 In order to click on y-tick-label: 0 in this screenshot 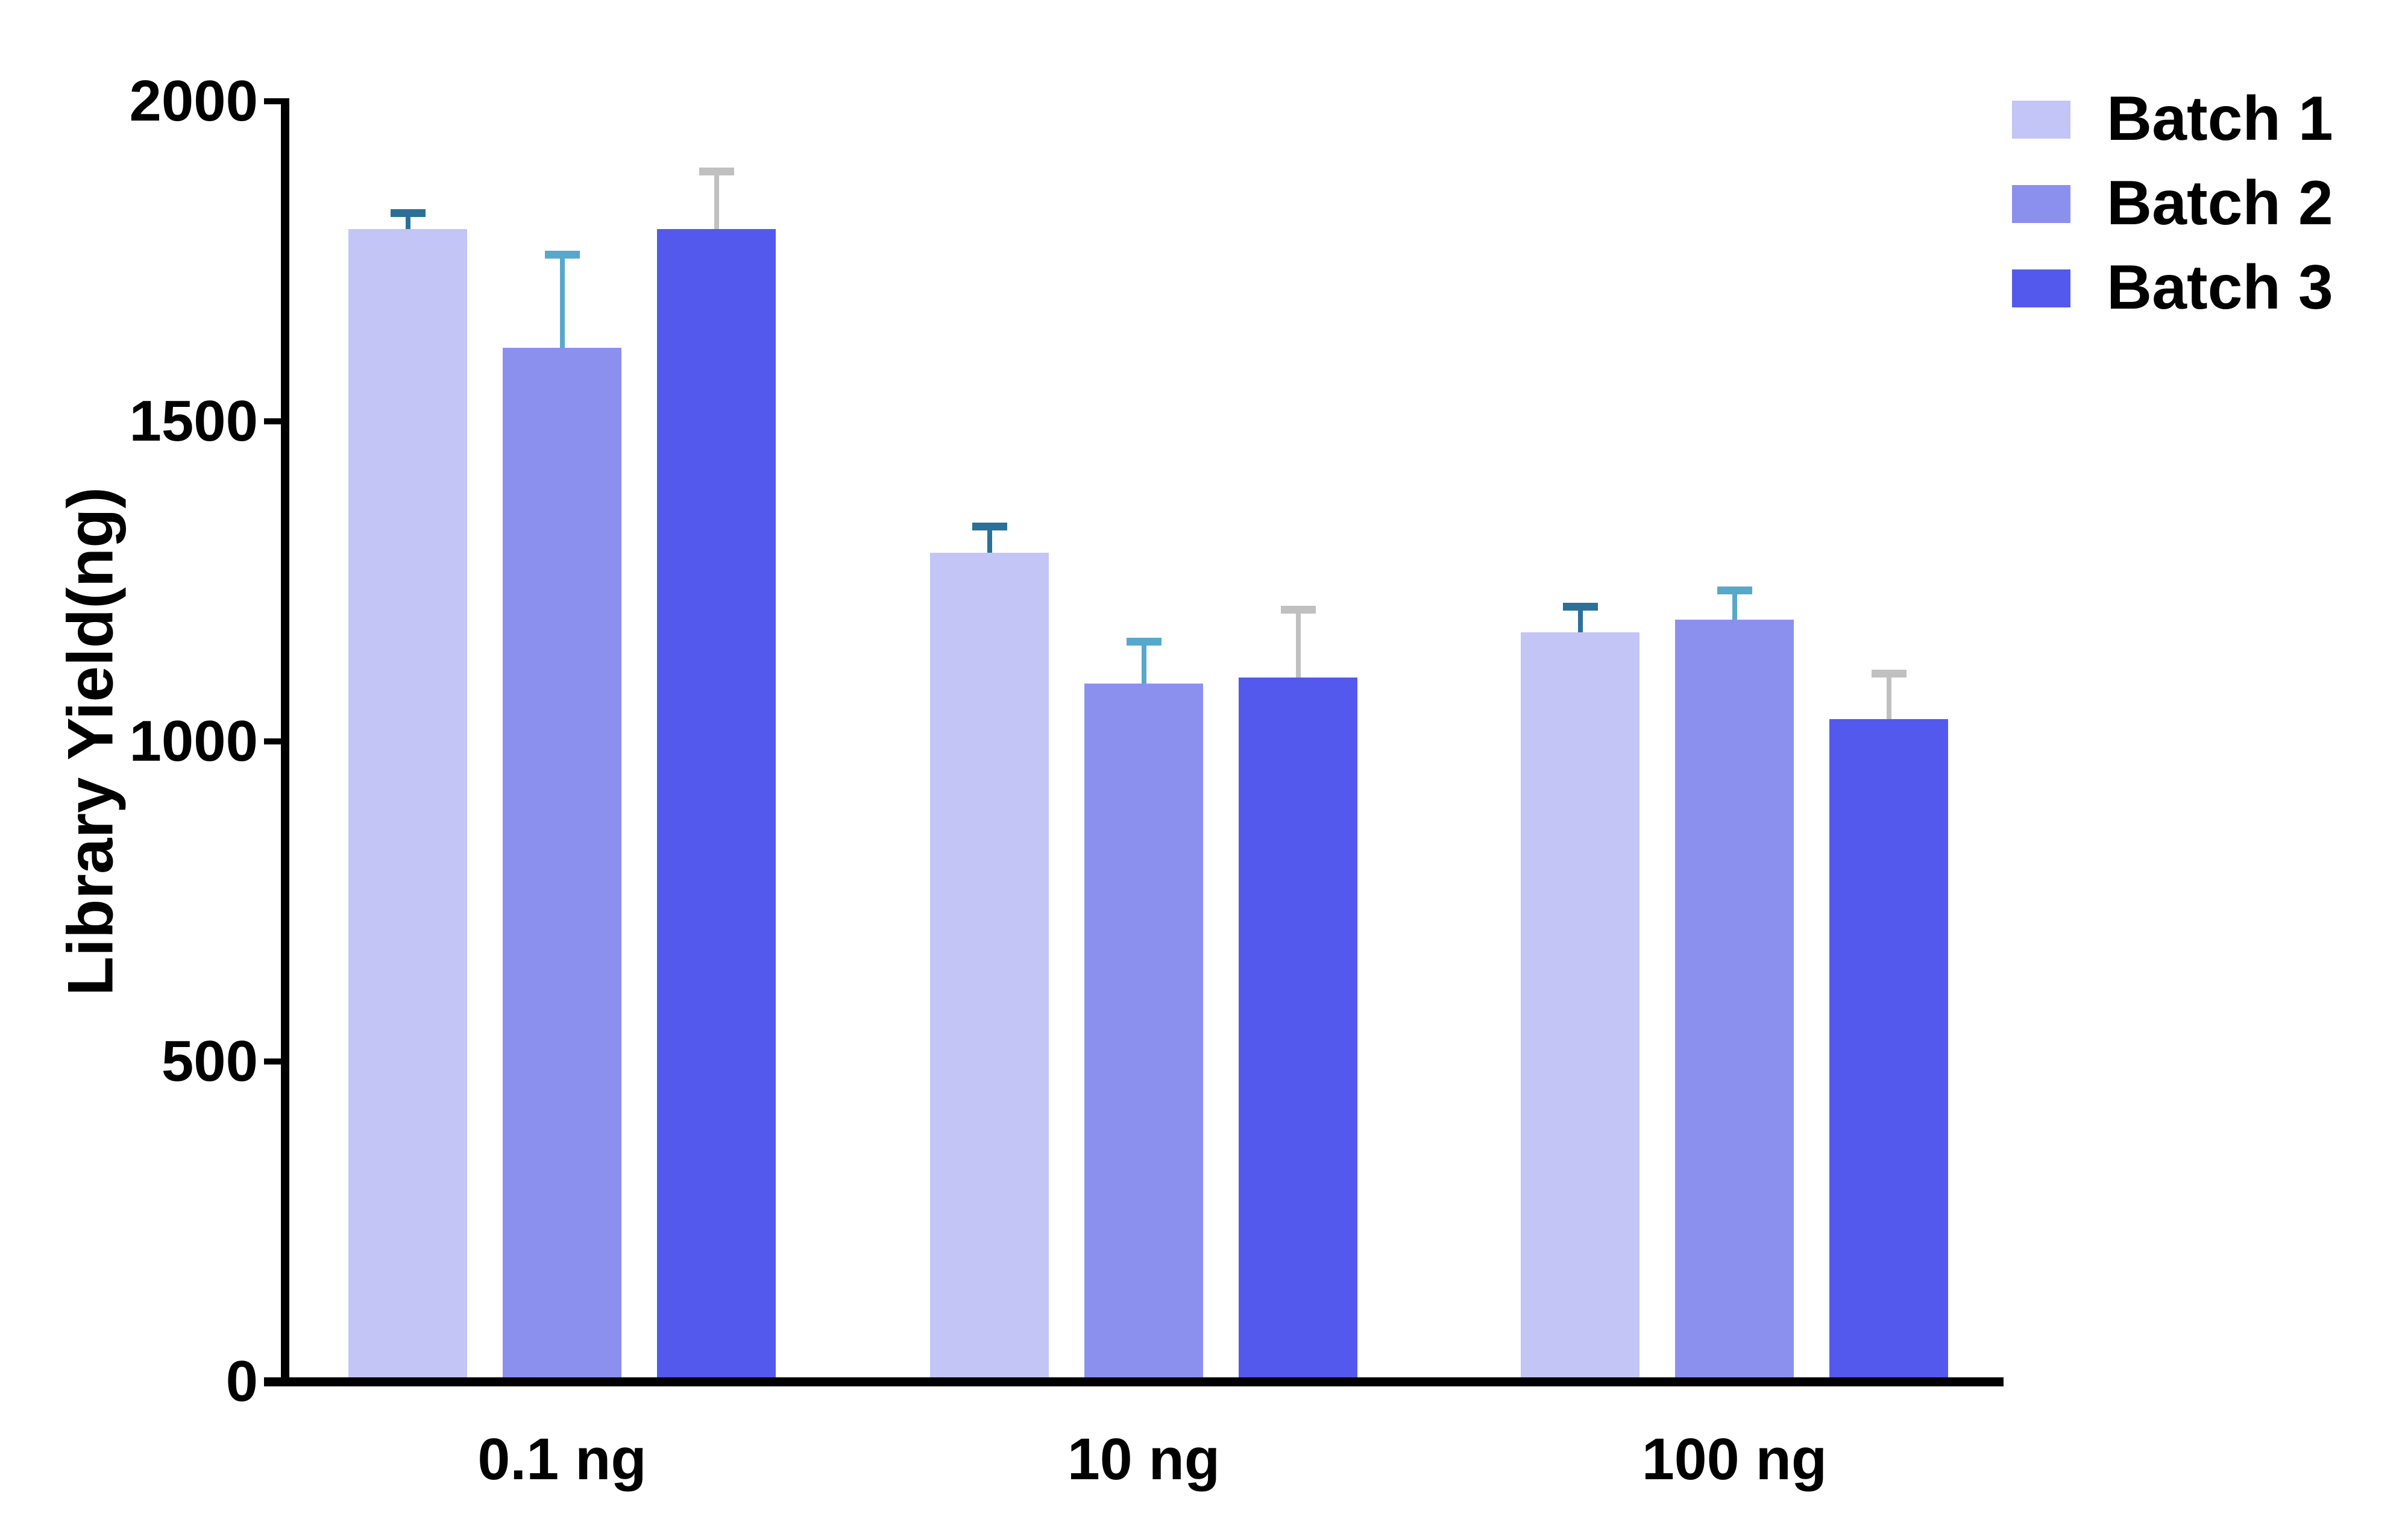, I will do `click(241, 1381)`.